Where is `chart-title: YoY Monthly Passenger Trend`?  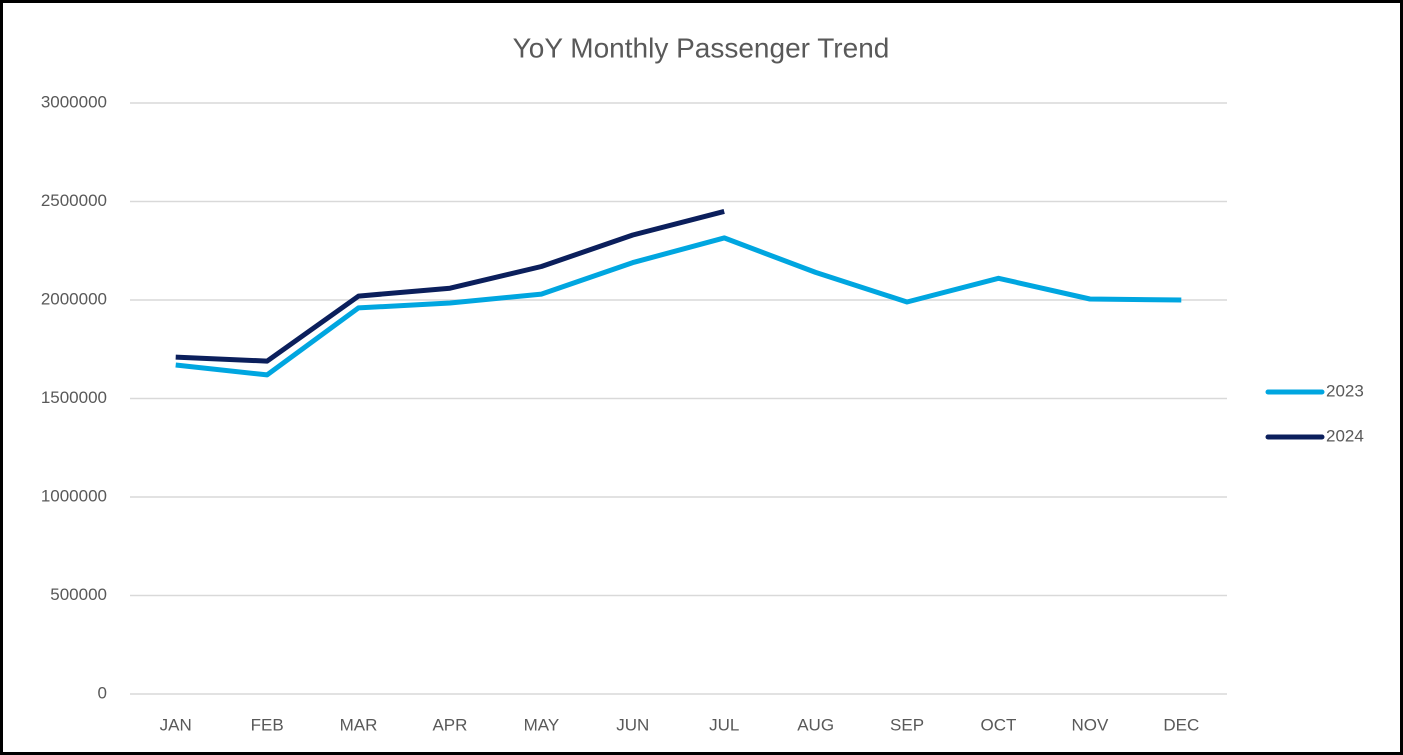
chart-title: YoY Monthly Passenger Trend is located at coordinates (701, 47).